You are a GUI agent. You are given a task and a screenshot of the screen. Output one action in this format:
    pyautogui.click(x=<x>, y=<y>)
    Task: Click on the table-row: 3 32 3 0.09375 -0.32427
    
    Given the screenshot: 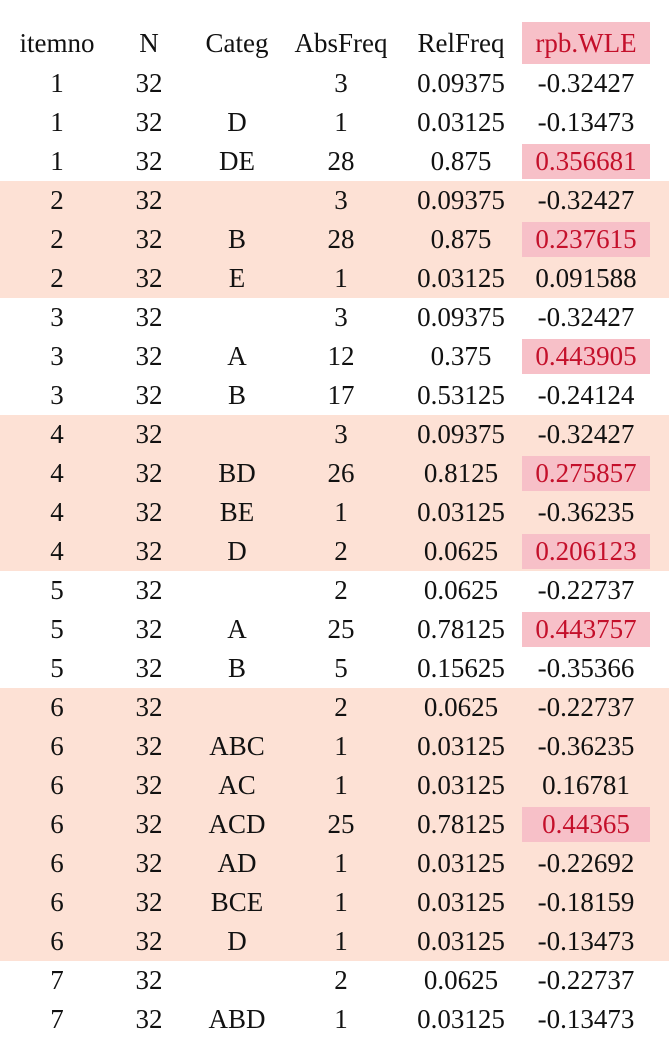 What is the action you would take?
    pyautogui.click(x=334, y=317)
    